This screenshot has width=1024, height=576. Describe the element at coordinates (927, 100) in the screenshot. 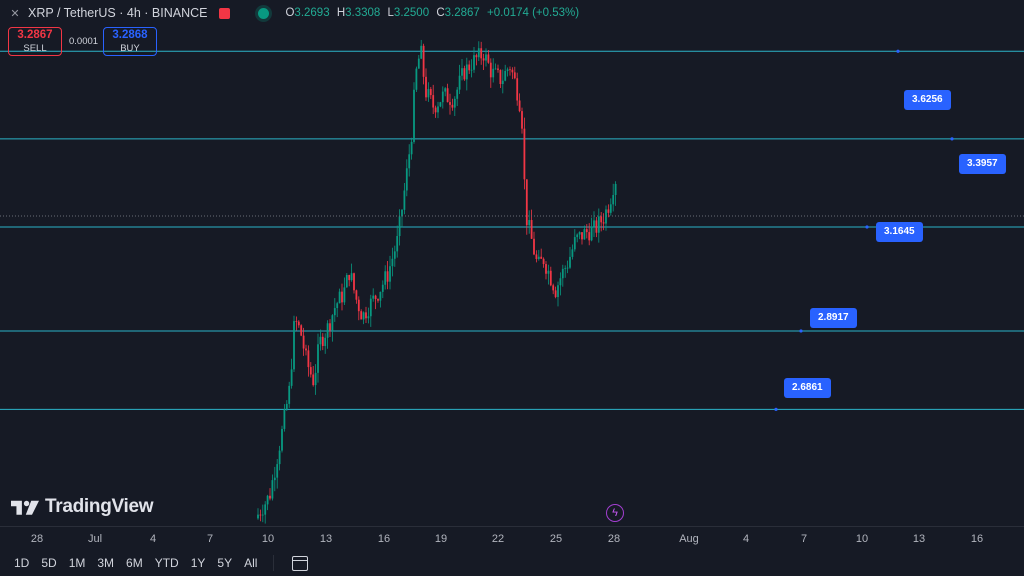

I see `level-label: 3.6256` at that location.